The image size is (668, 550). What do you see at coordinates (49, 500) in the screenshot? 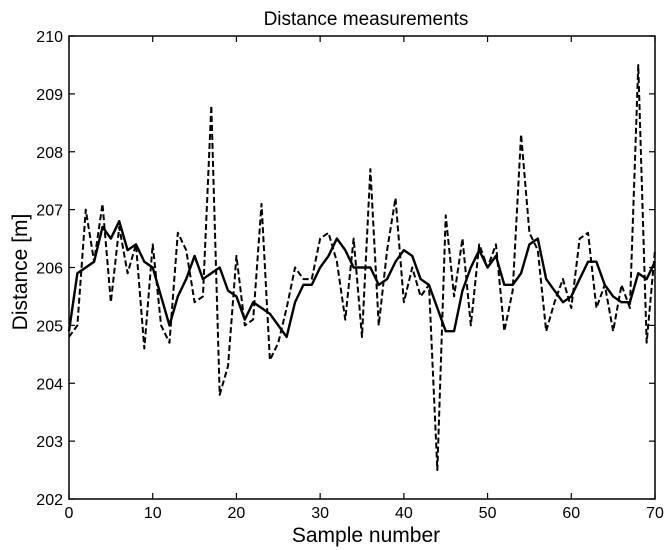
I see `y-tick-label: 202` at bounding box center [49, 500].